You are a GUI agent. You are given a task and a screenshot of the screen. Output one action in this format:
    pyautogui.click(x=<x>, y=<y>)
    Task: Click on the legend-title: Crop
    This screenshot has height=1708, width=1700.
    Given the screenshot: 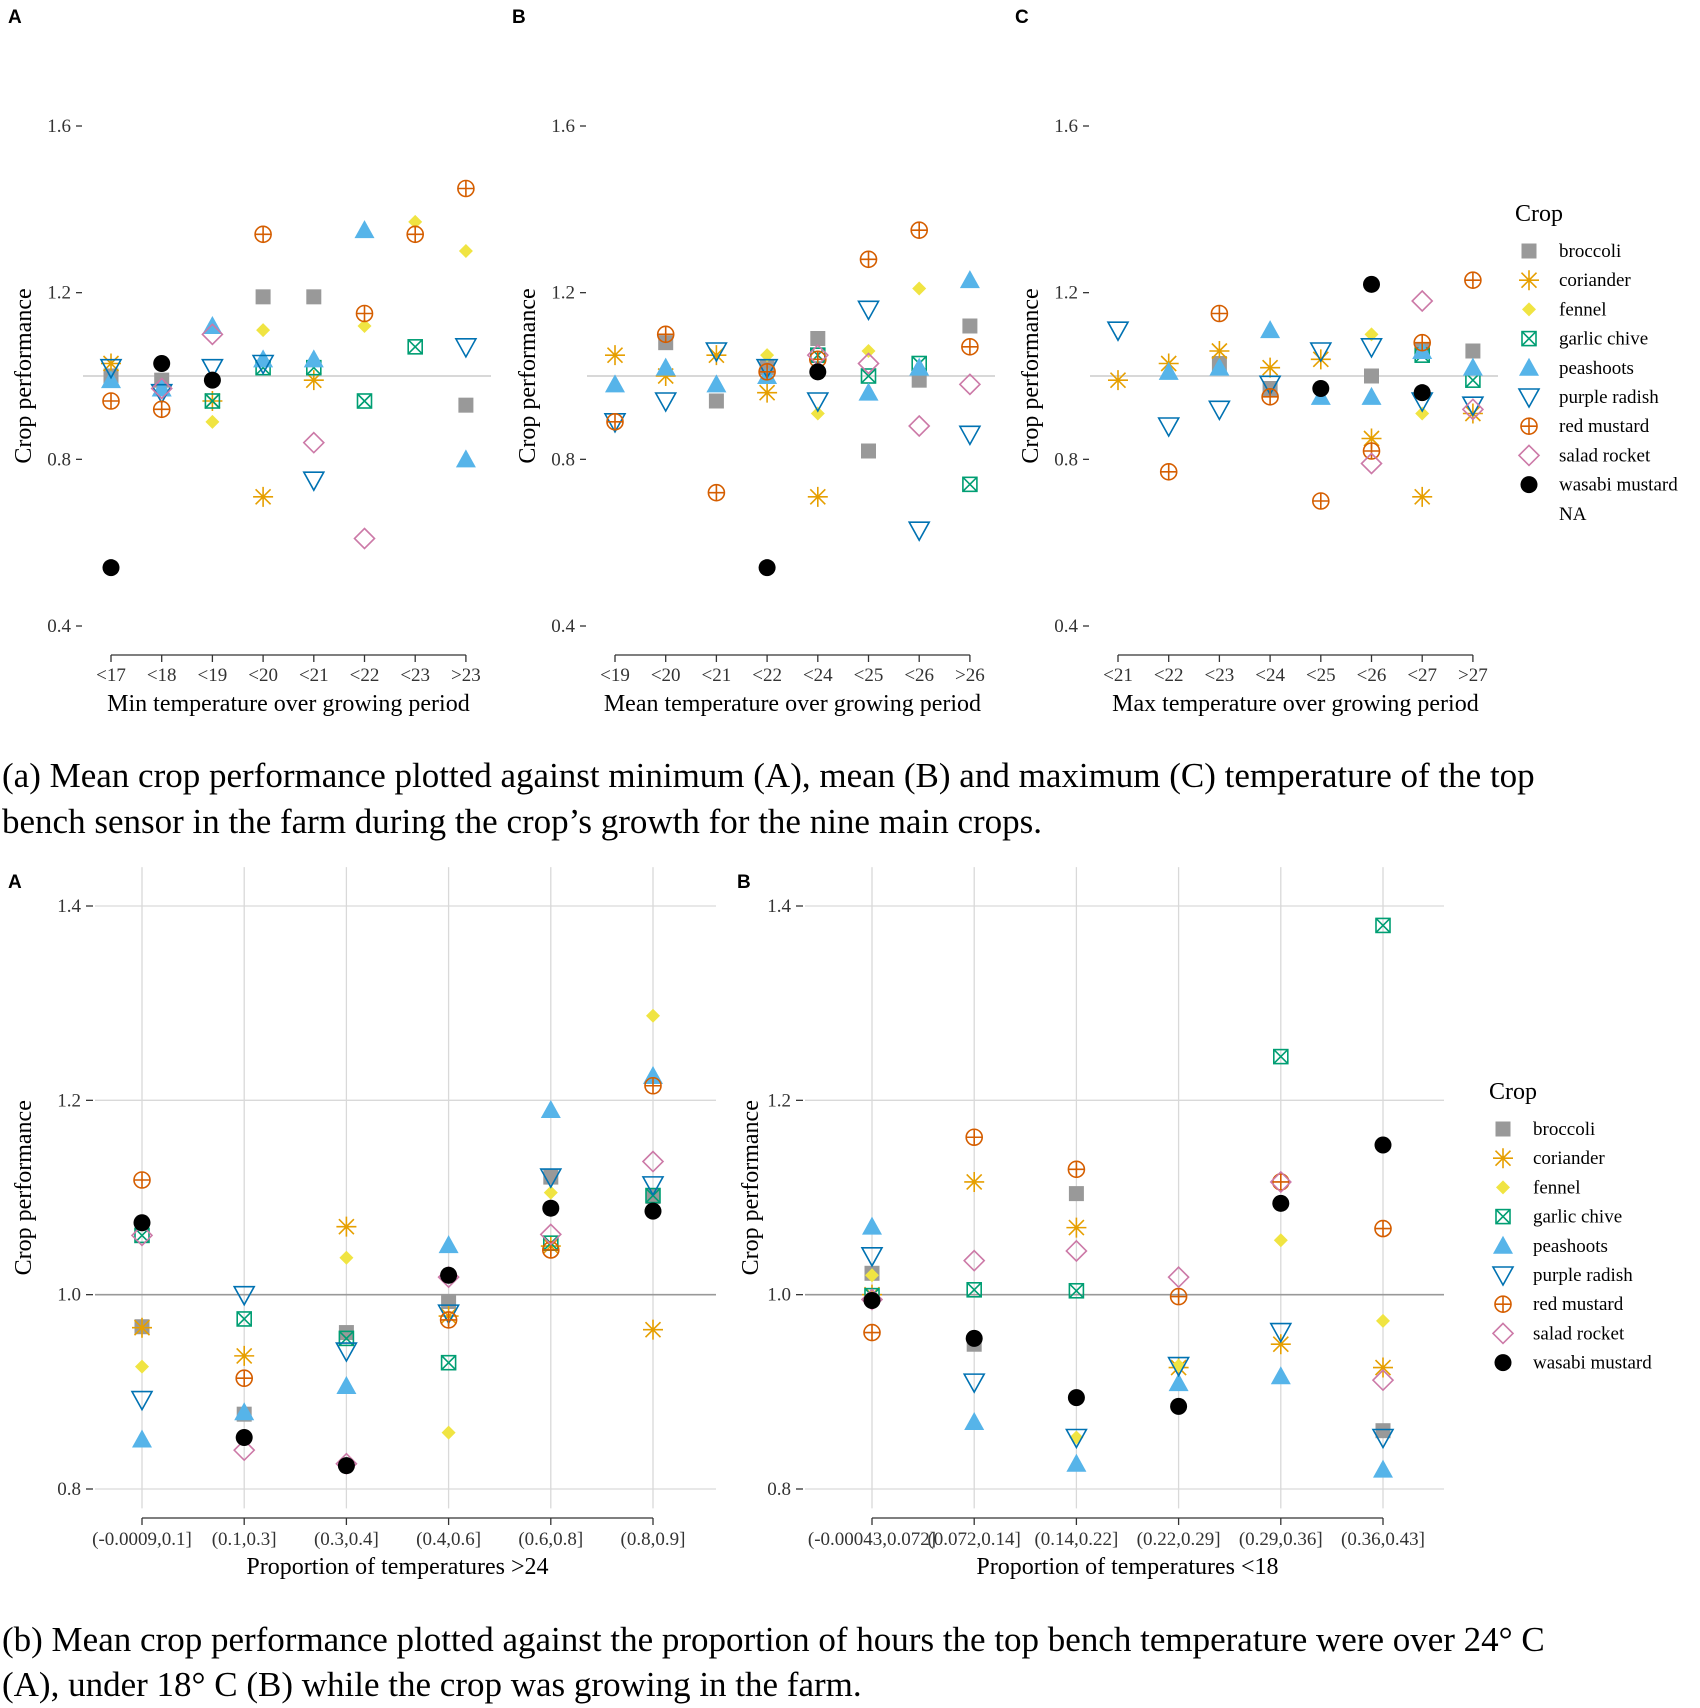 What is the action you would take?
    pyautogui.click(x=1513, y=1092)
    